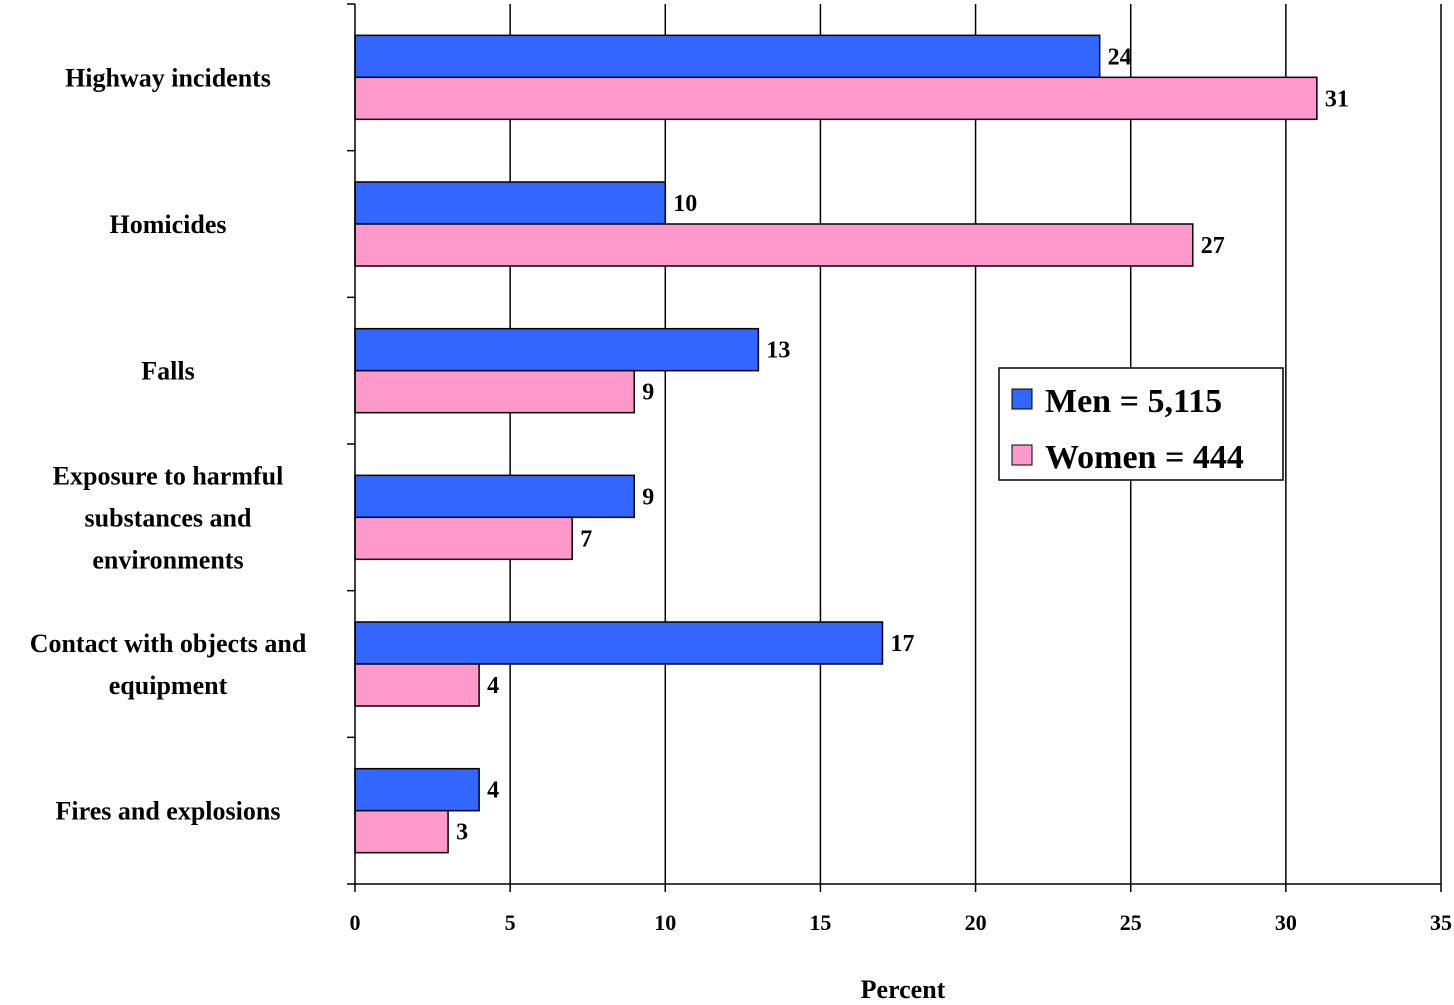  I want to click on category-label: Falls, so click(167, 371).